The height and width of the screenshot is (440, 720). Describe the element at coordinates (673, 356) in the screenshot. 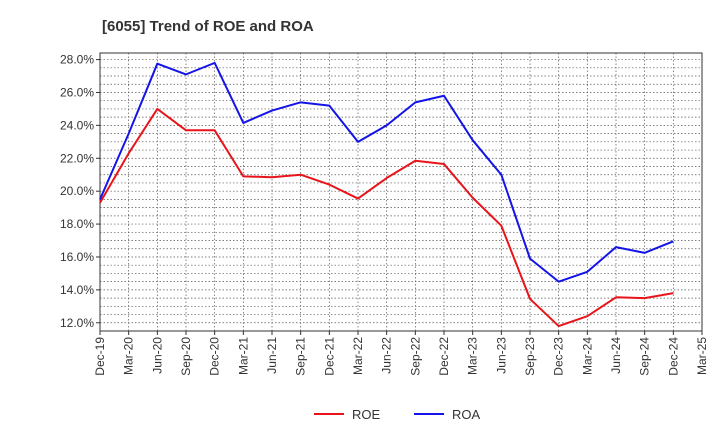

I see `x-tick-label: Dec-24` at that location.